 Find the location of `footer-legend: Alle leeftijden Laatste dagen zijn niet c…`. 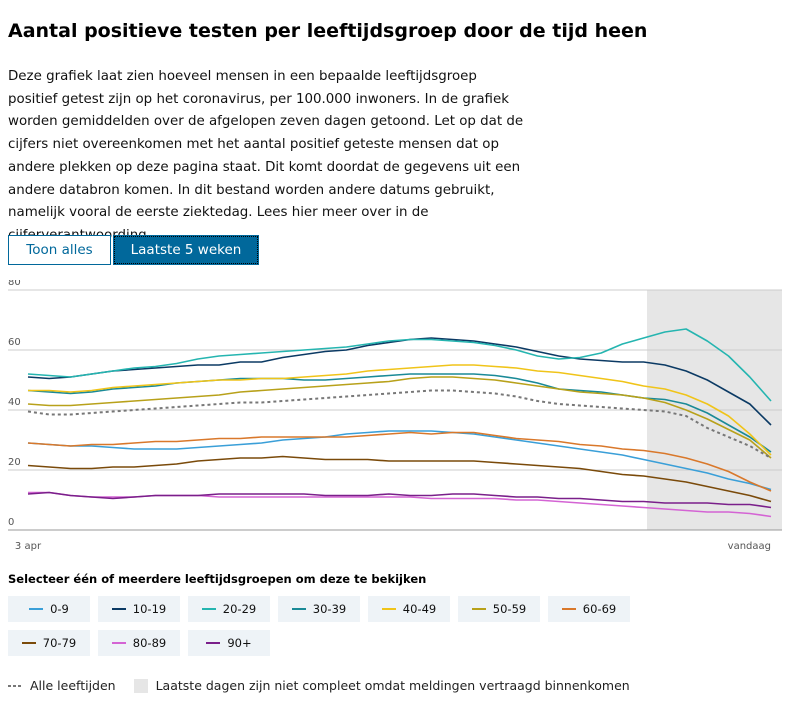

footer-legend: Alle leeftijden Laatste dagen zijn niet c… is located at coordinates (319, 685).